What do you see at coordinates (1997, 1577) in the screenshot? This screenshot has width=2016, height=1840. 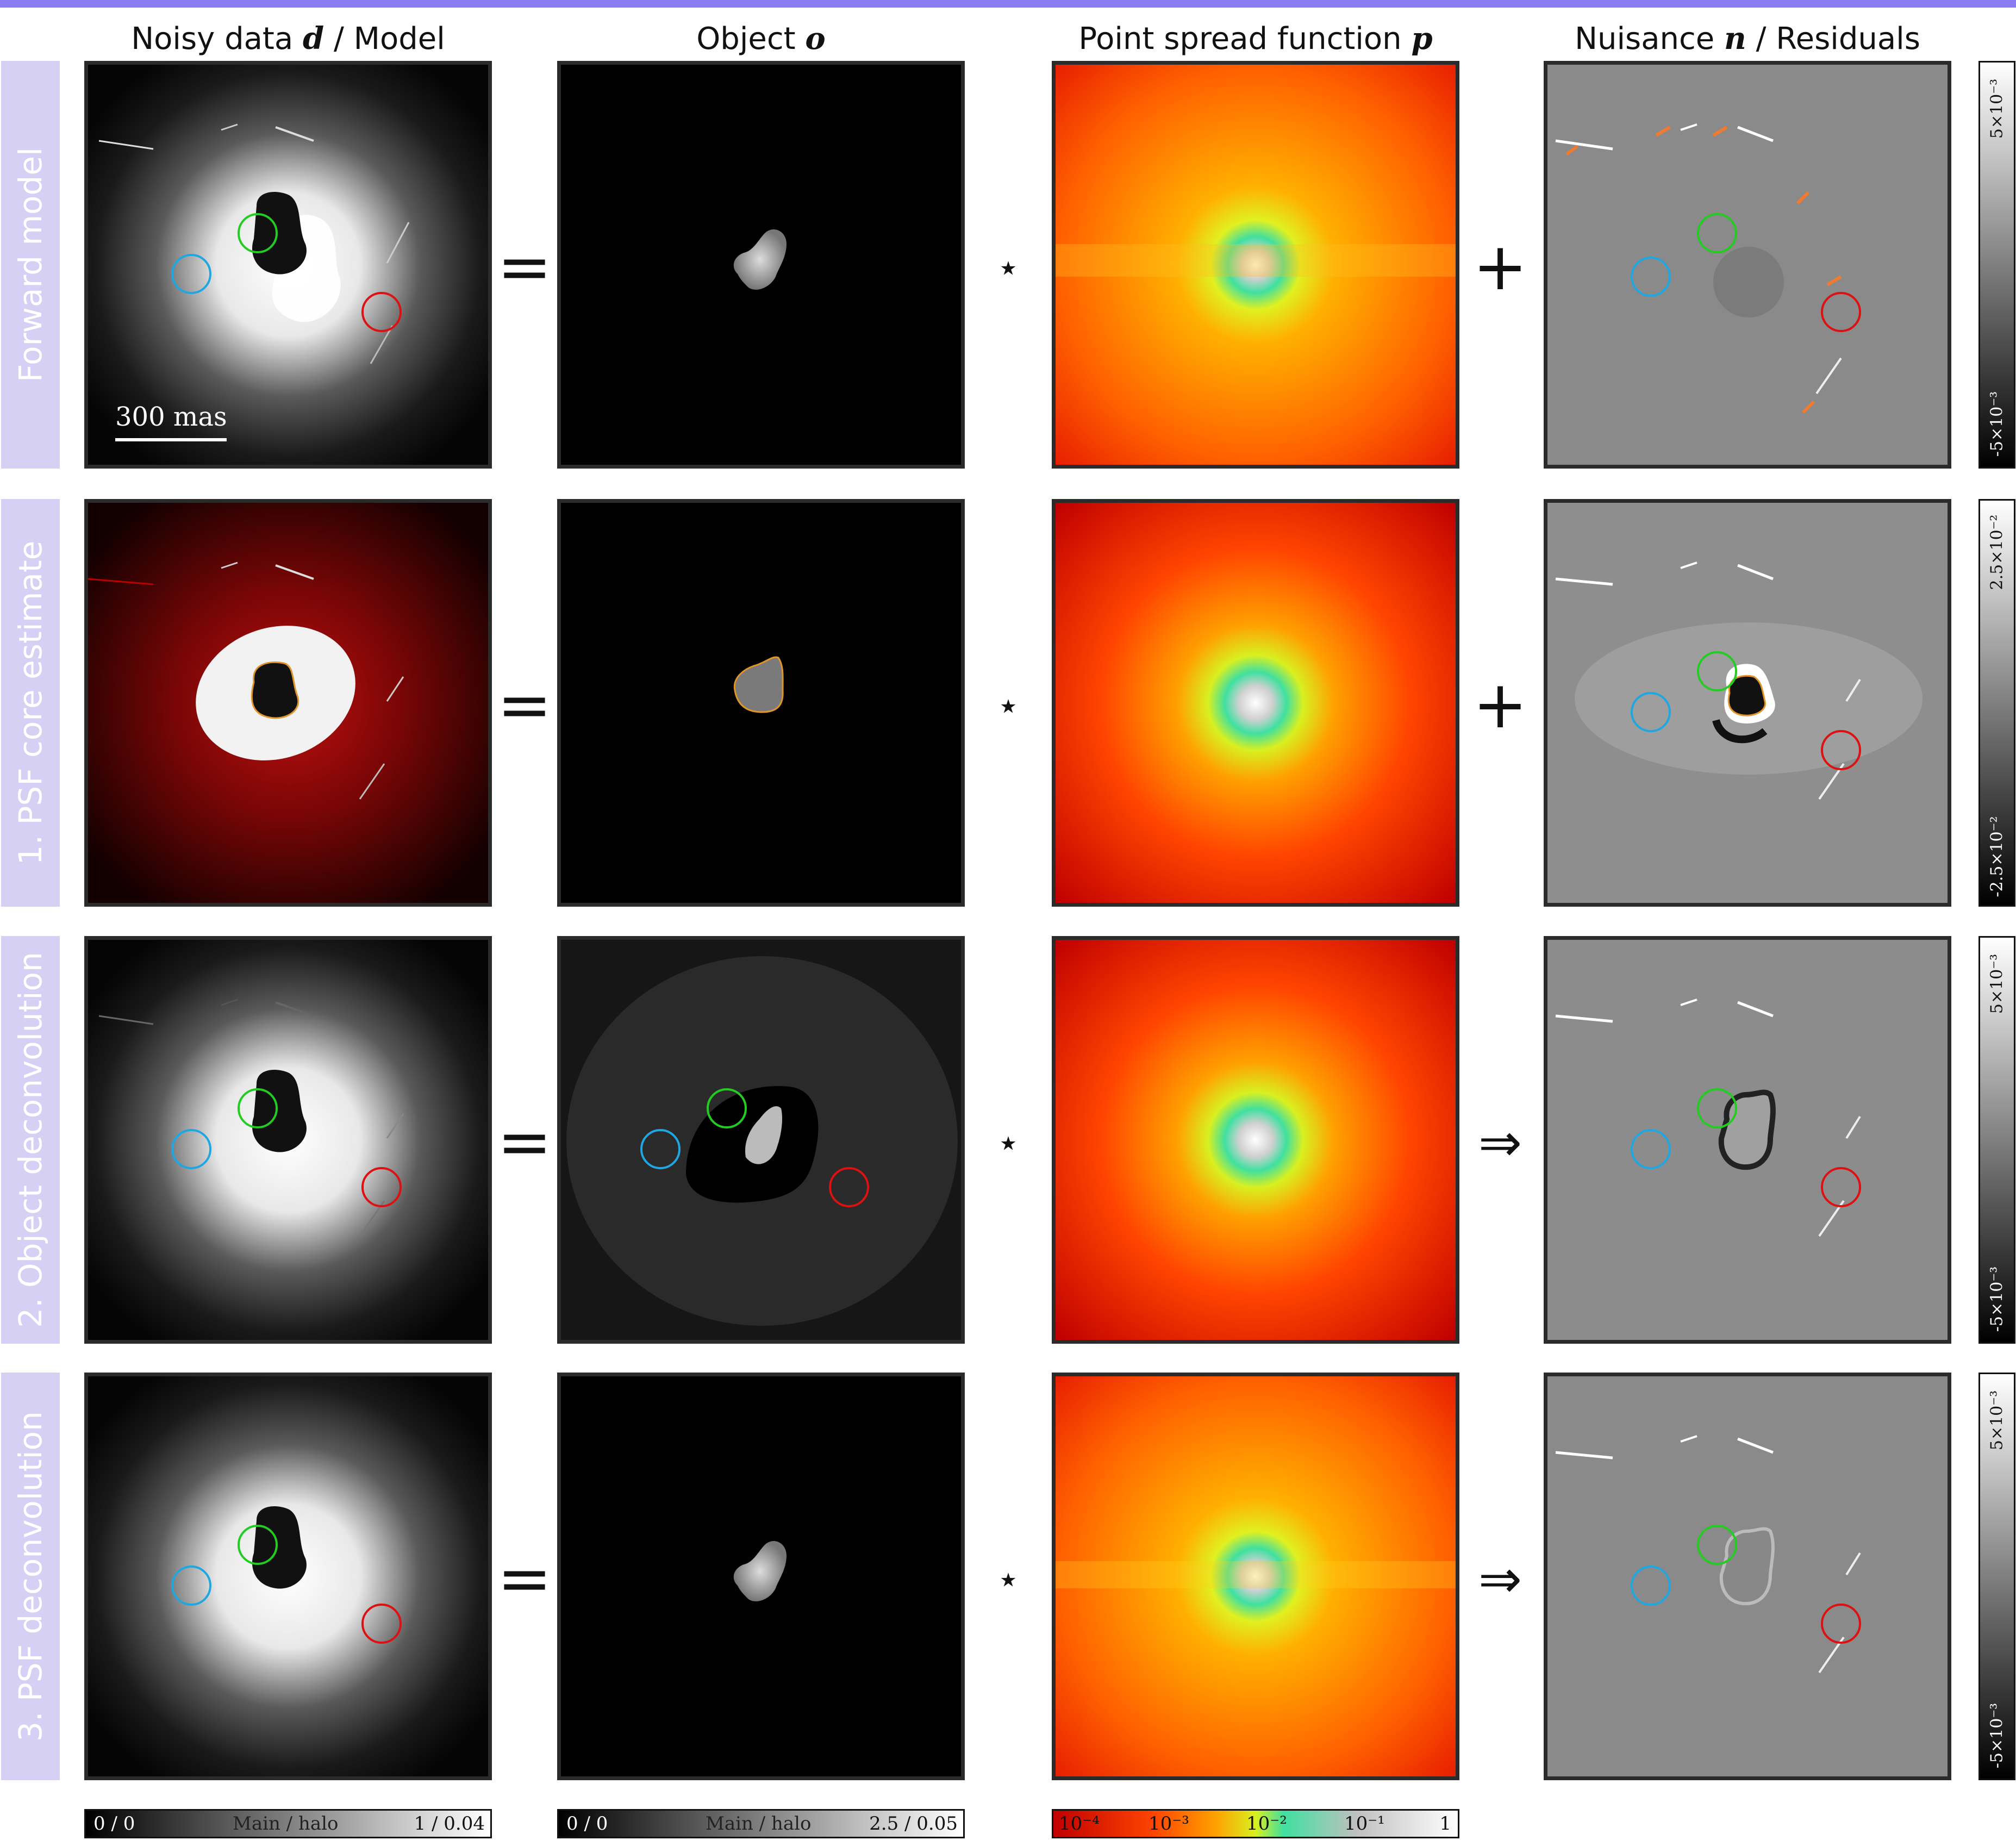 I see `colorbar-residuals-psf-deconv: 5×10⁻³ -5×10⁻³` at bounding box center [1997, 1577].